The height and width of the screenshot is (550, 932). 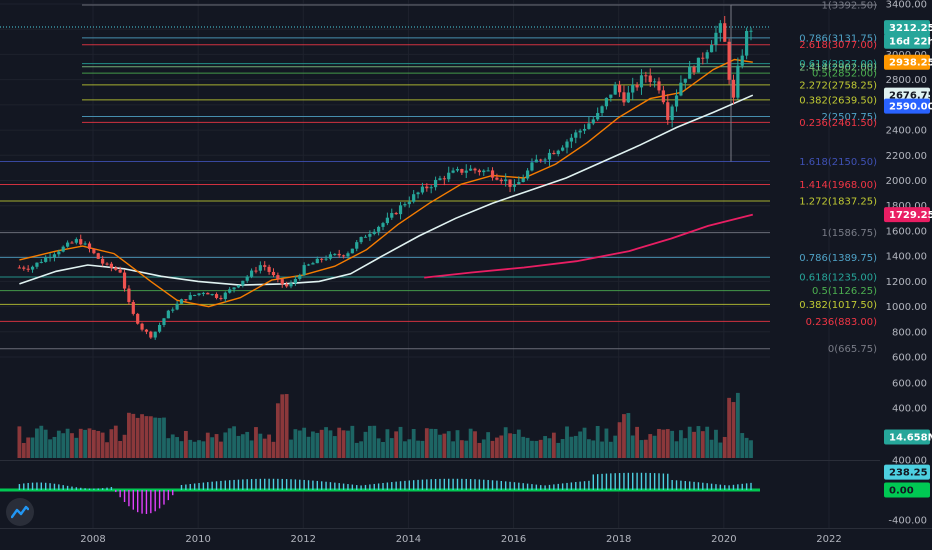 What do you see at coordinates (618, 539) in the screenshot?
I see `time-tick-label: 2018` at bounding box center [618, 539].